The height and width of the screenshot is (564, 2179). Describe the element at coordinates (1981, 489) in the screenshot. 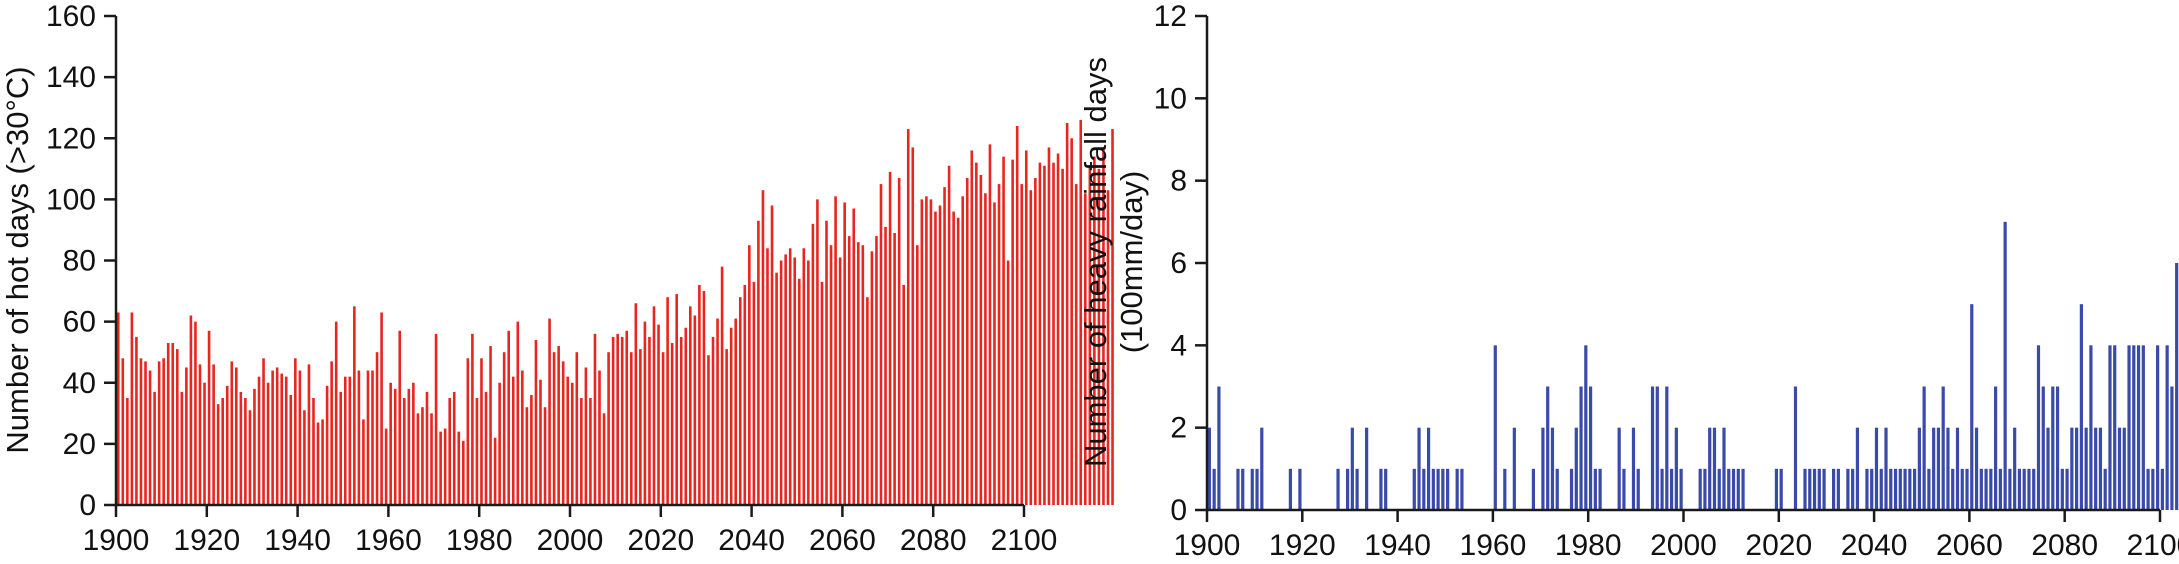

I see `heavy-rainfall-bar-2062` at that location.